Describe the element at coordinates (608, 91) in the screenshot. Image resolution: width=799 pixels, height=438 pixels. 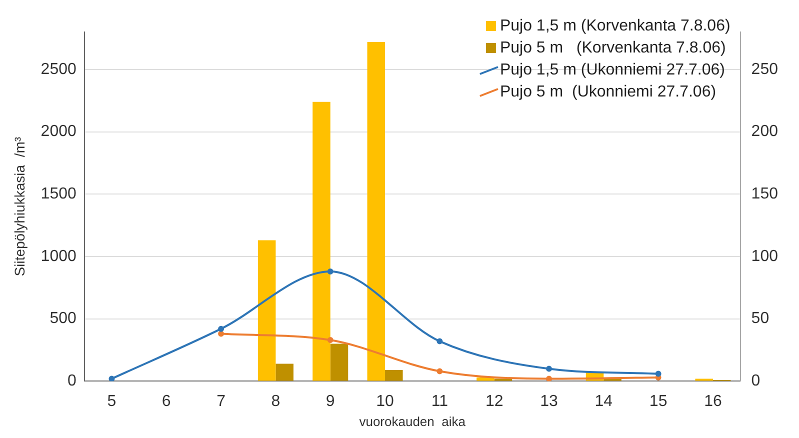
I see `legend-label: Pujo 5 m (Ukonniemi 27.7.06)` at that location.